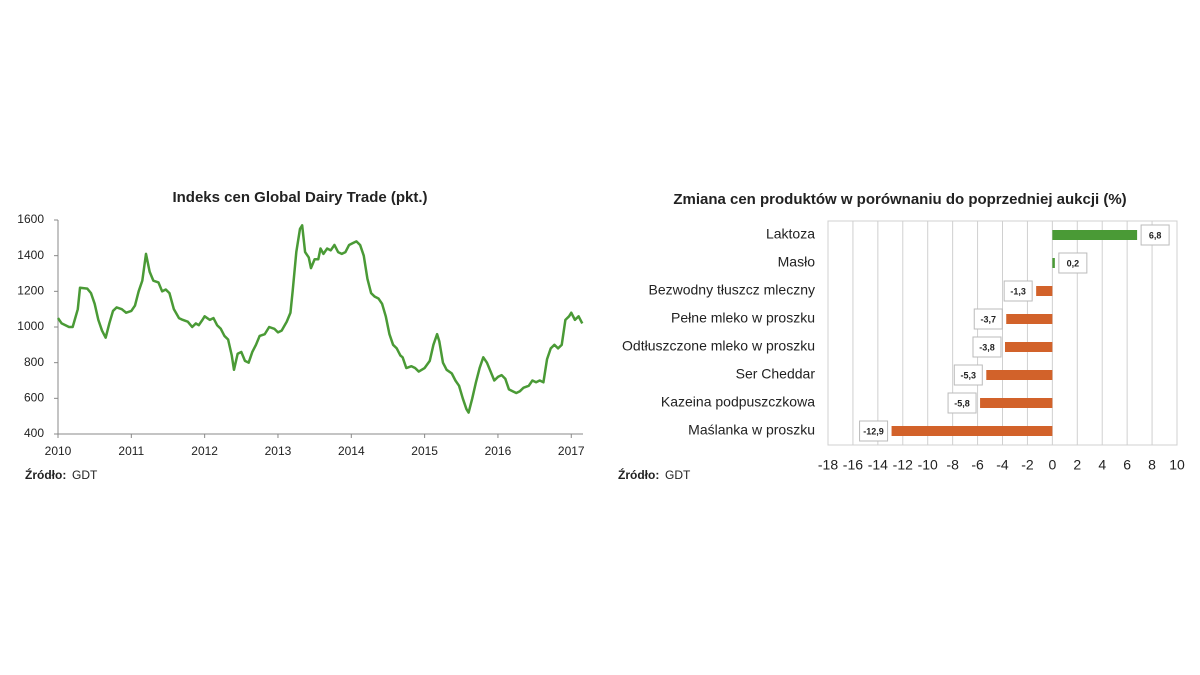  What do you see at coordinates (790, 234) in the screenshot?
I see `y-tick-label: Laktoza` at bounding box center [790, 234].